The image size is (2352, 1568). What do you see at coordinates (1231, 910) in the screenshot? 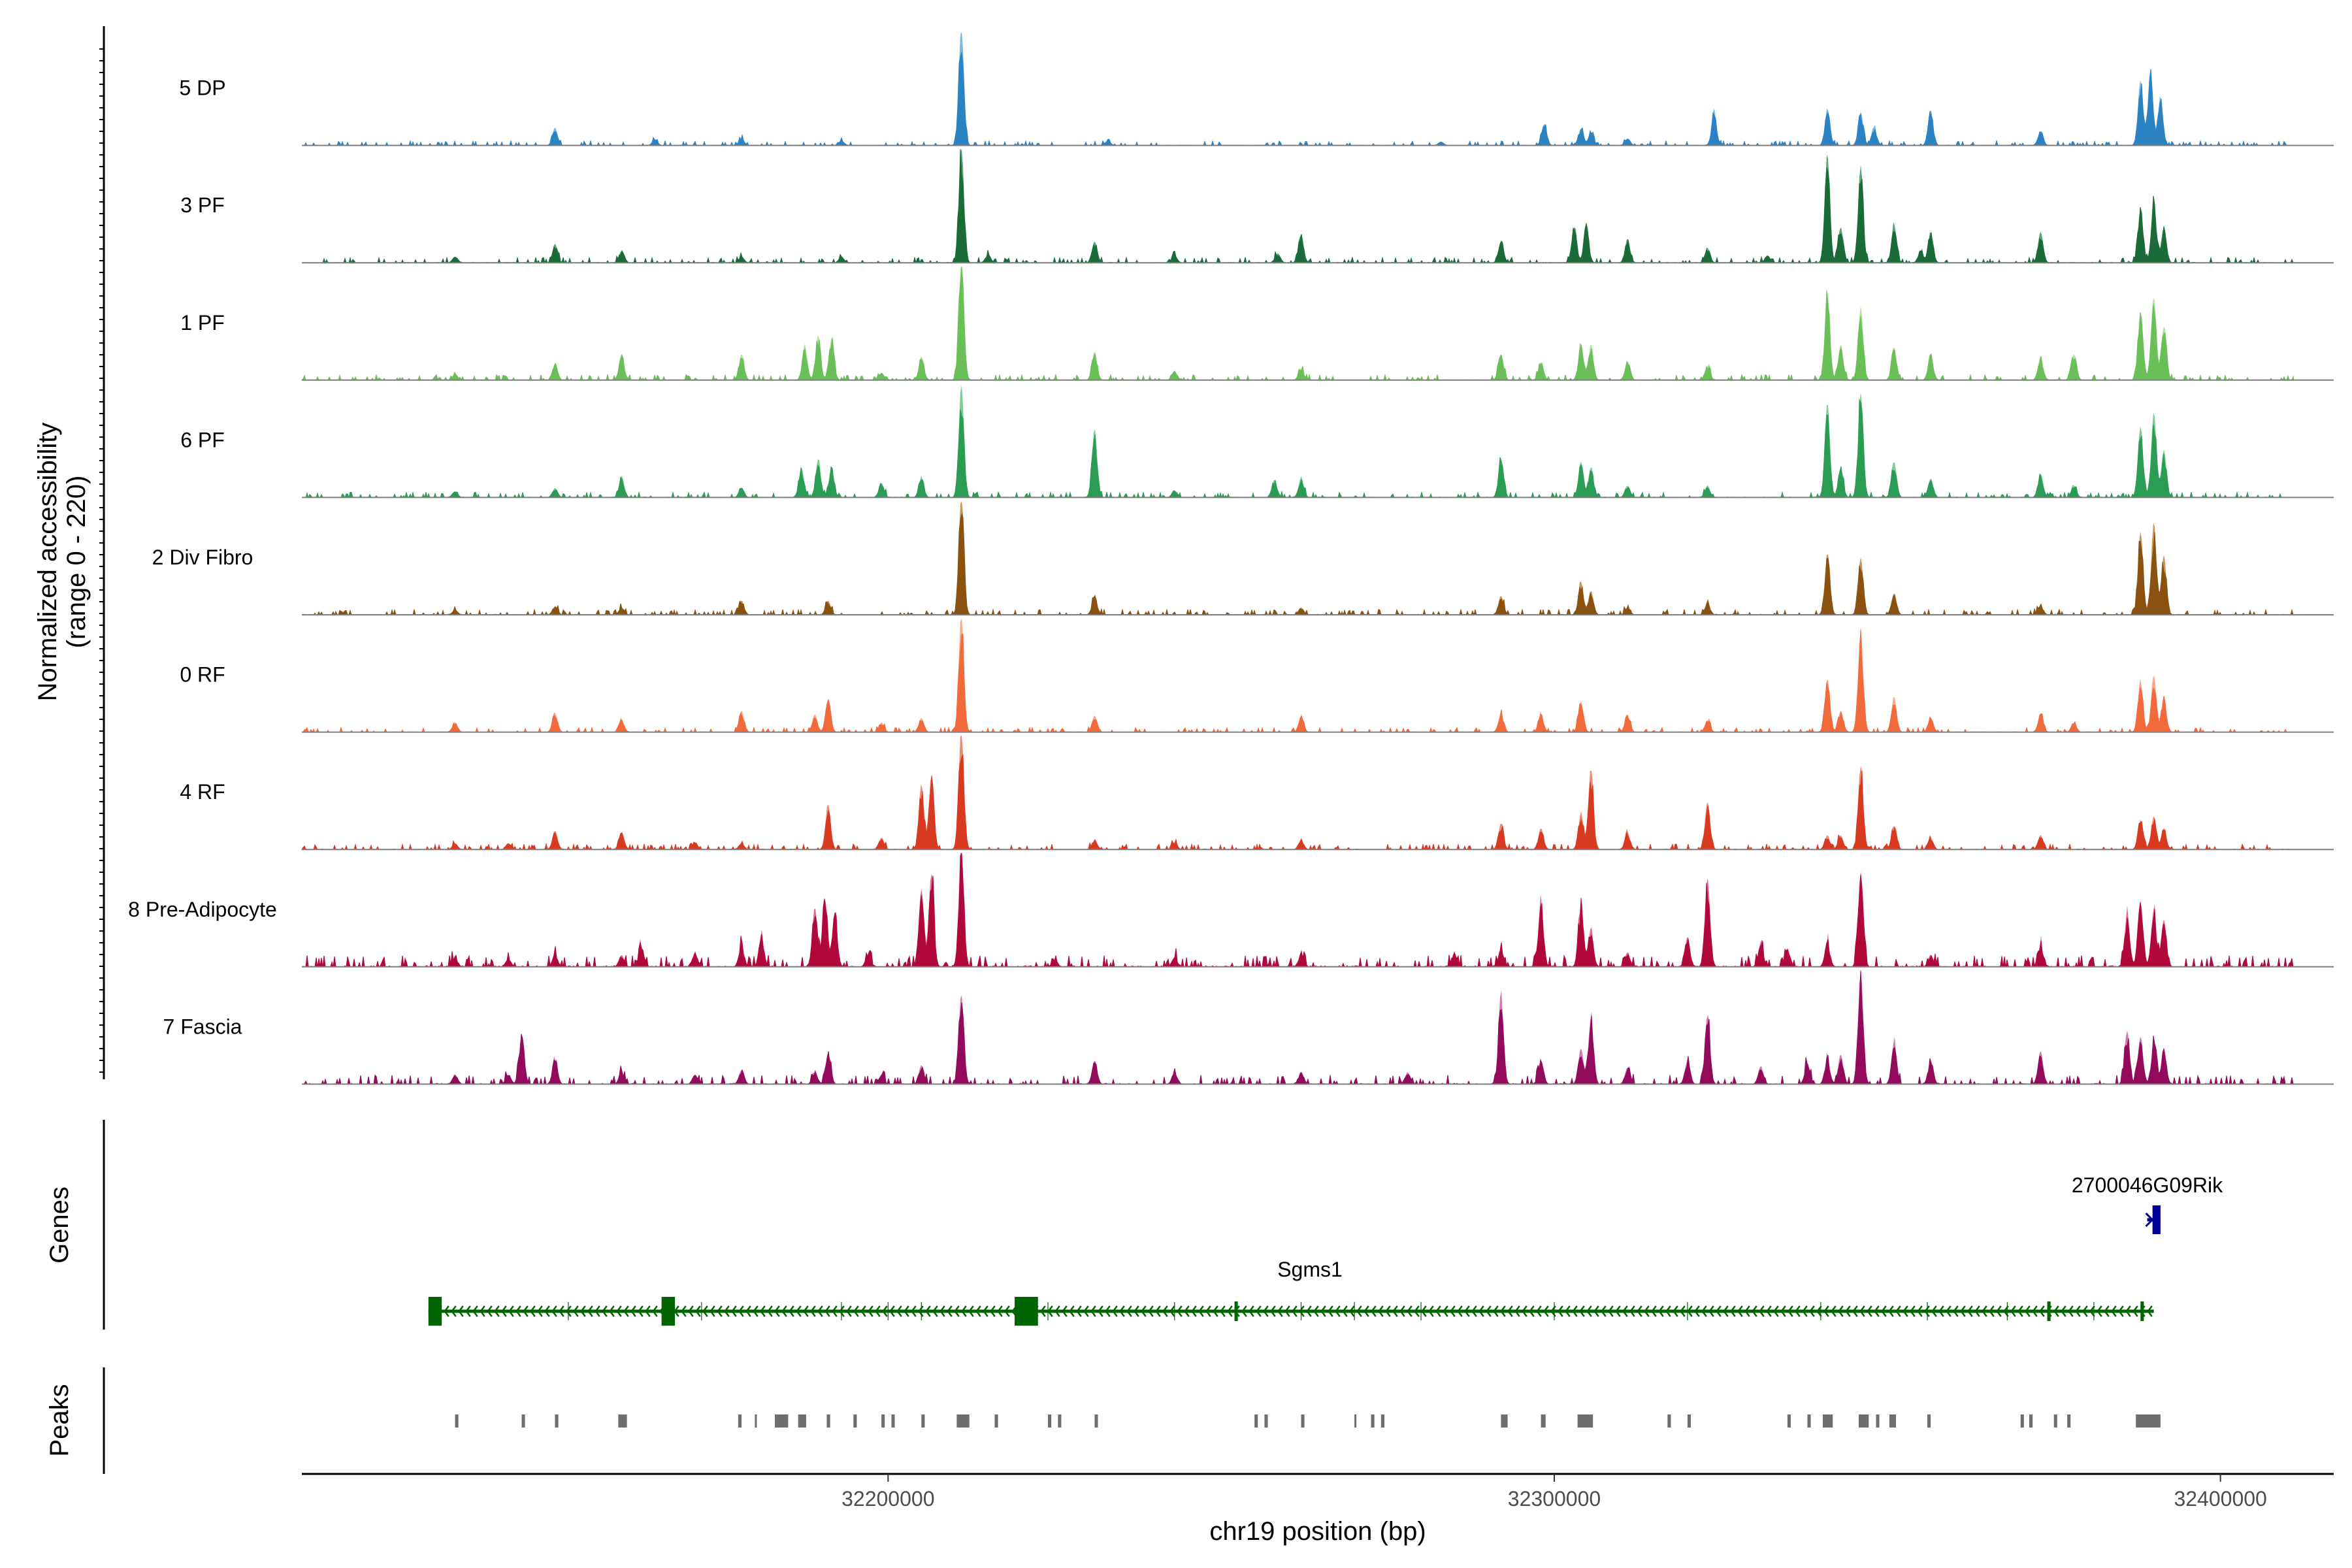
I see `track-8-pre-adipocyte: 8 Pre-Adipocyte` at bounding box center [1231, 910].